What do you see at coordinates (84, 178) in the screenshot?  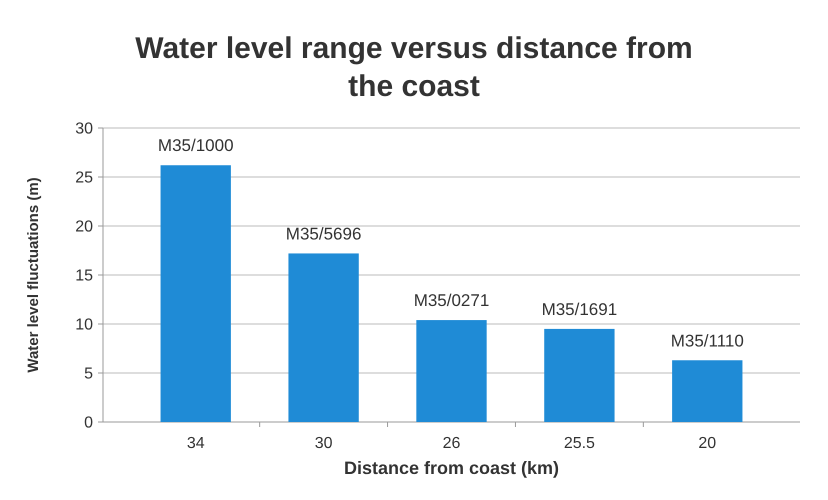 I see `y-tick-label: 25` at bounding box center [84, 178].